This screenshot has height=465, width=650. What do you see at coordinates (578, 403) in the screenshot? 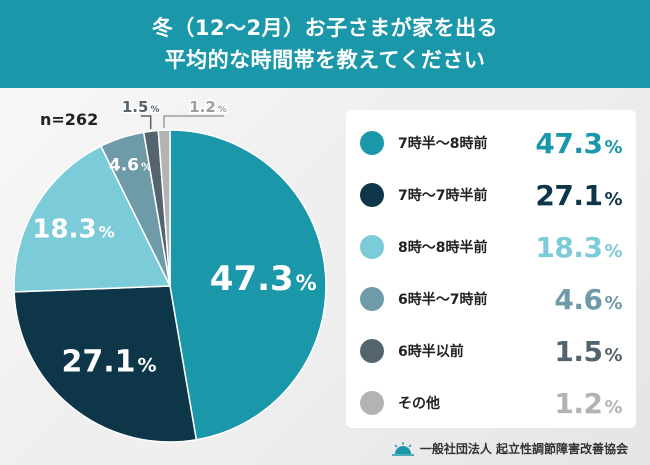
I see `legend-value-number: 1.2` at bounding box center [578, 403].